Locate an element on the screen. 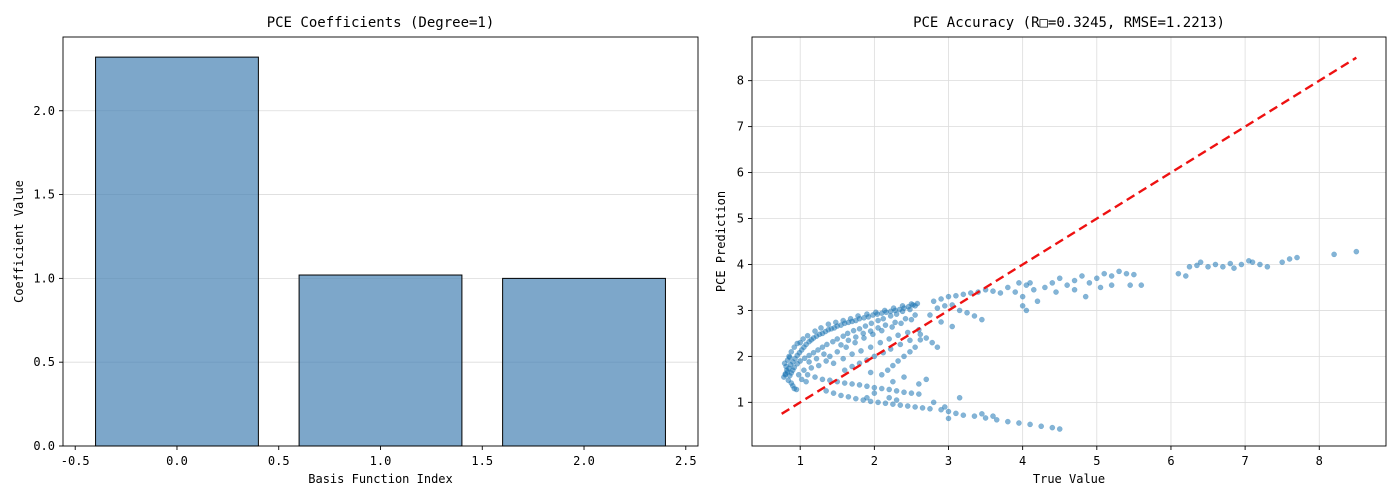 Image resolution: width=1400 pixels, height=500 pixels. y-tick-label: 5 is located at coordinates (740, 219).